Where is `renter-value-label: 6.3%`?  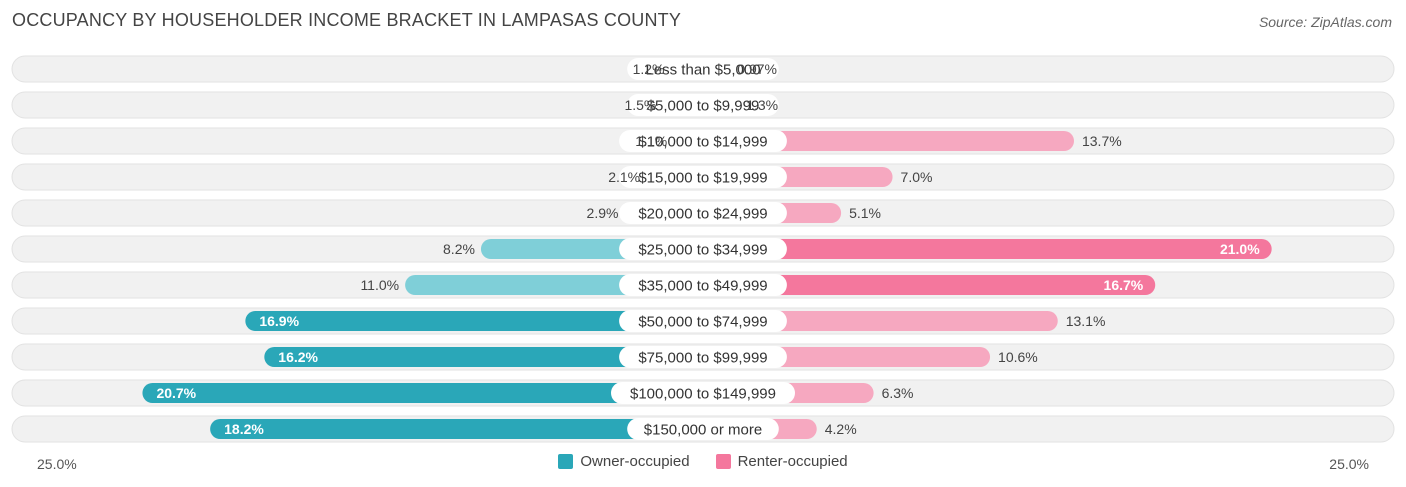 renter-value-label: 6.3% is located at coordinates (898, 393).